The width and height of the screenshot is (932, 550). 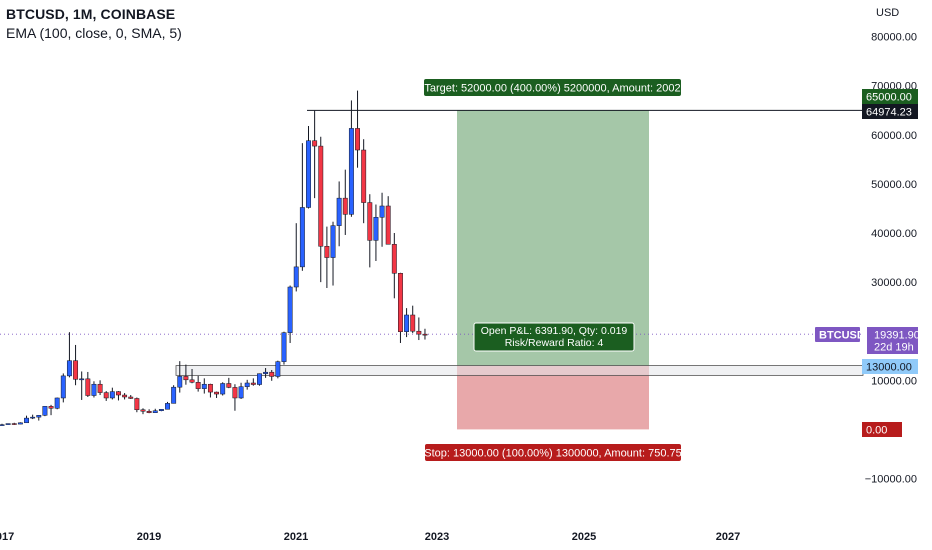 What do you see at coordinates (890, 366) in the screenshot?
I see `entry-price-tag: 13000.00` at bounding box center [890, 366].